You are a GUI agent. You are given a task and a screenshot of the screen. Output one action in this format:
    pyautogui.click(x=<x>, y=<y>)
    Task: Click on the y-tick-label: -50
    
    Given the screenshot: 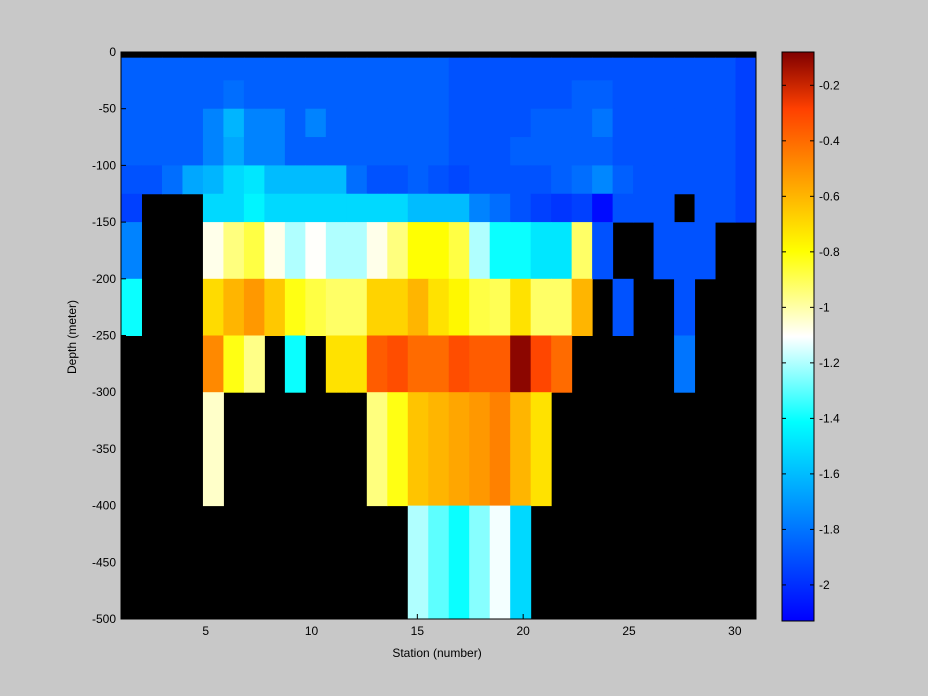 What is the action you would take?
    pyautogui.click(x=108, y=109)
    